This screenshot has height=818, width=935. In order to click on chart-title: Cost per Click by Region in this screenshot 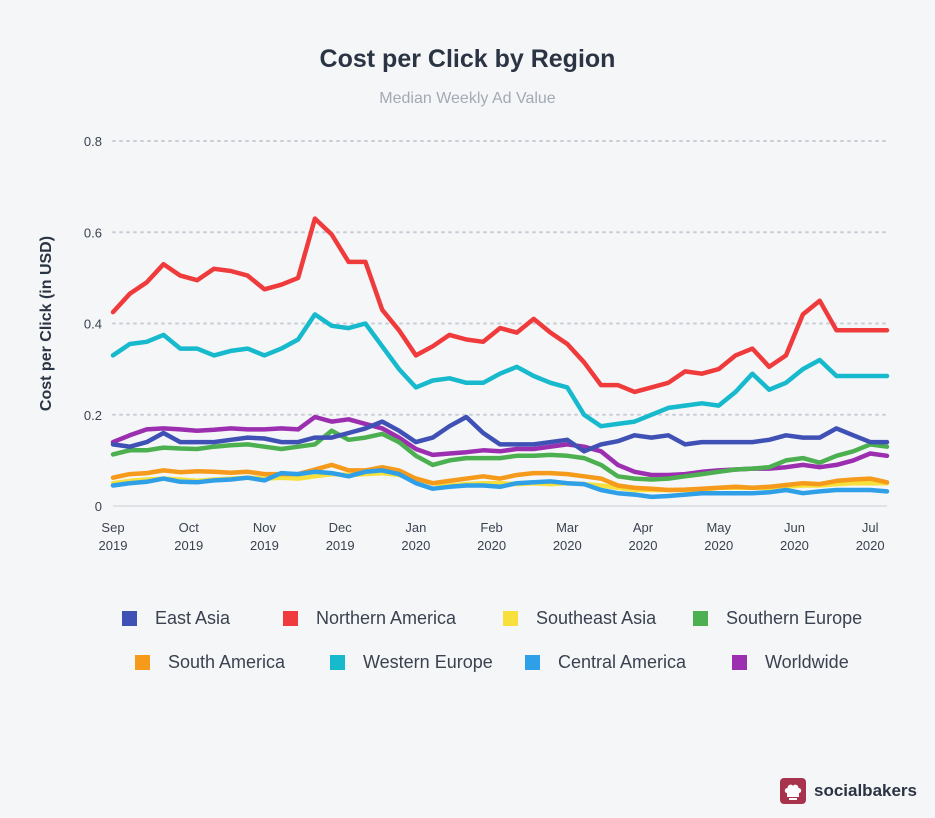, I will do `click(467, 59)`.